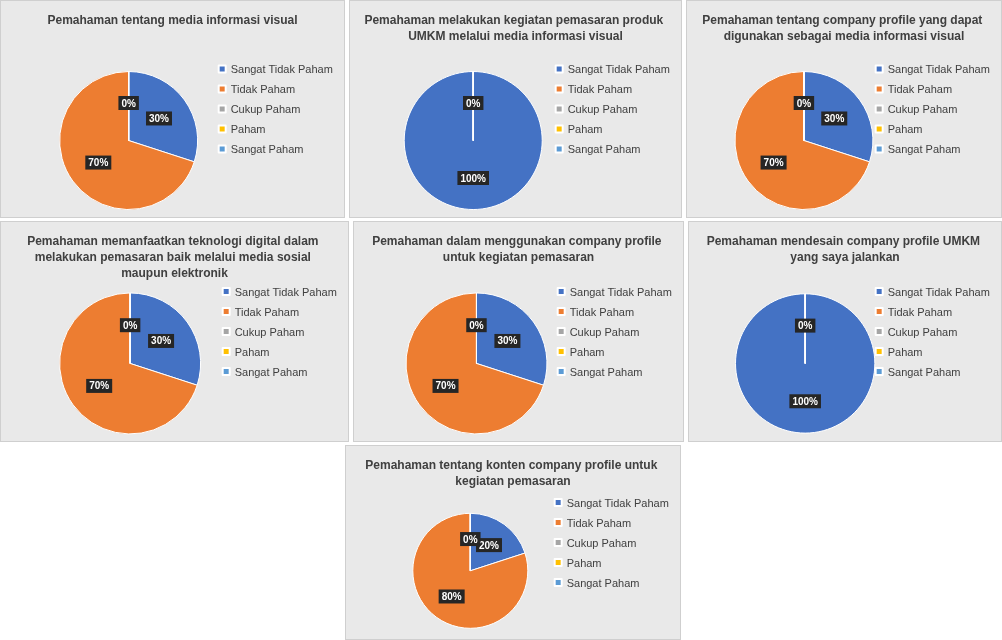  I want to click on chart-title: Pemahaman tentang company profile yang dapat digunakan sebagai media informasi visual, so click(844, 28).